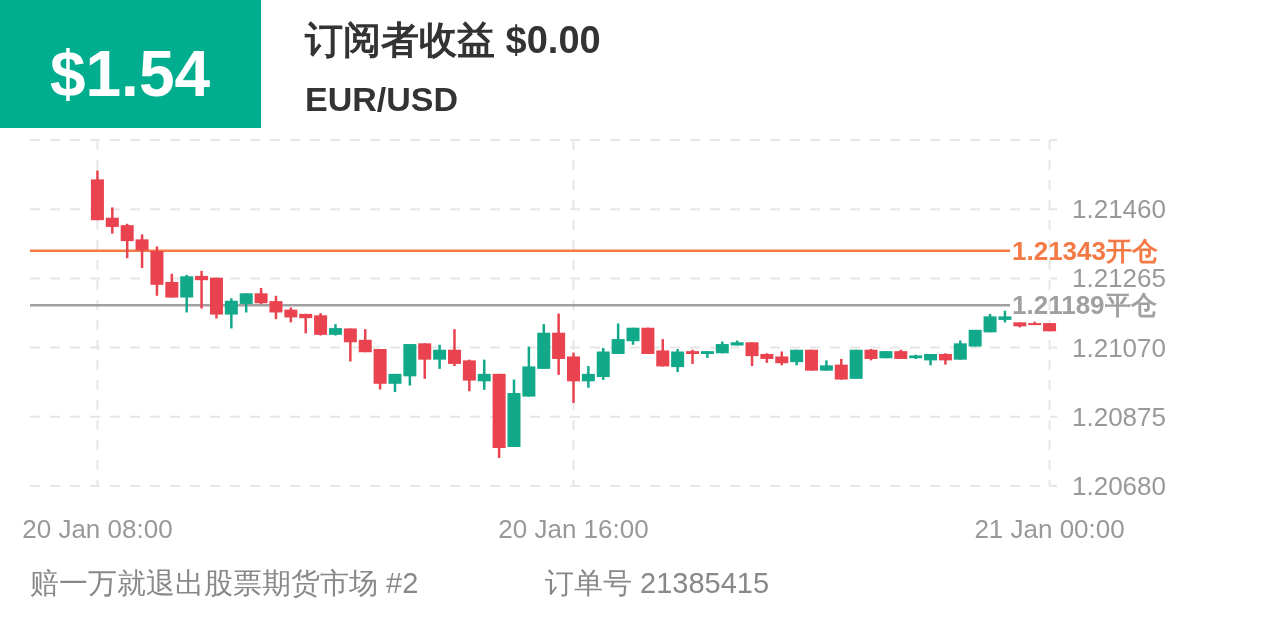  What do you see at coordinates (97, 529) in the screenshot?
I see `x-tick-label: 20 Jan 08:00` at bounding box center [97, 529].